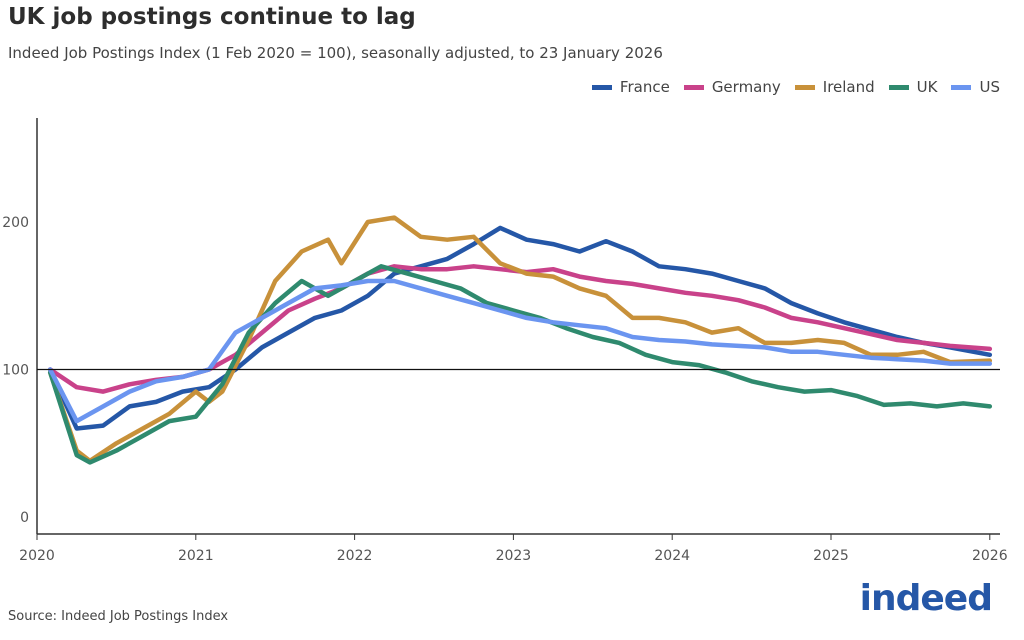 The height and width of the screenshot is (640, 1024). I want to click on legend-item-ireland: Ireland, so click(834, 87).